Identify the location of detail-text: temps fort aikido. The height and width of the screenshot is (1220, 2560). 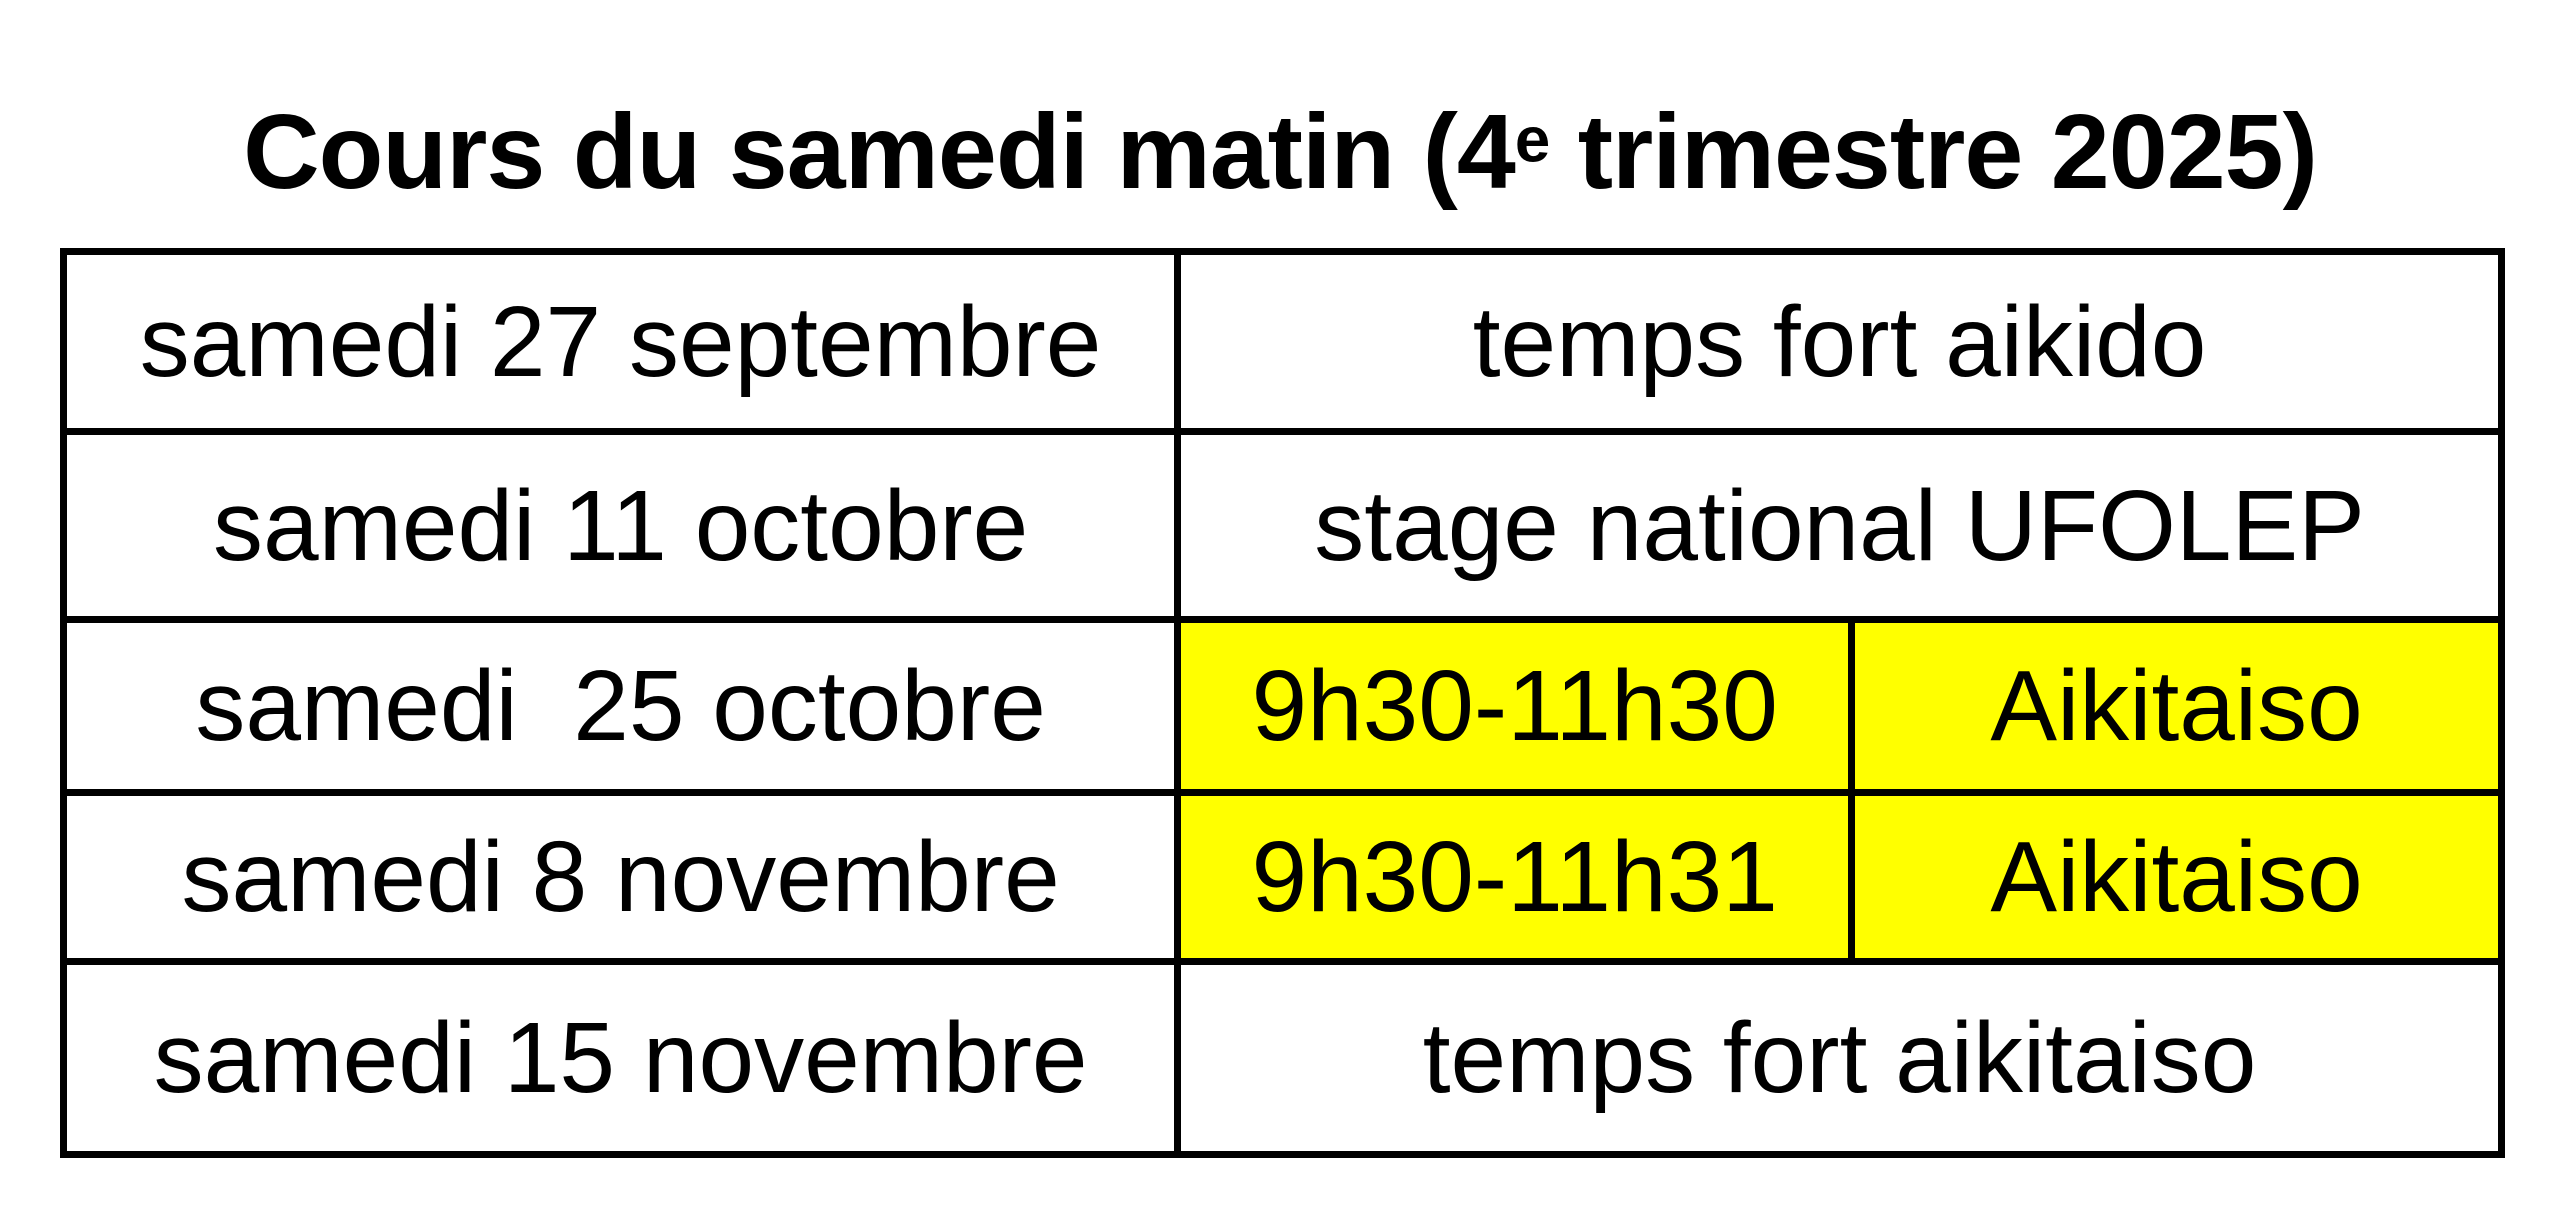
(1839, 341).